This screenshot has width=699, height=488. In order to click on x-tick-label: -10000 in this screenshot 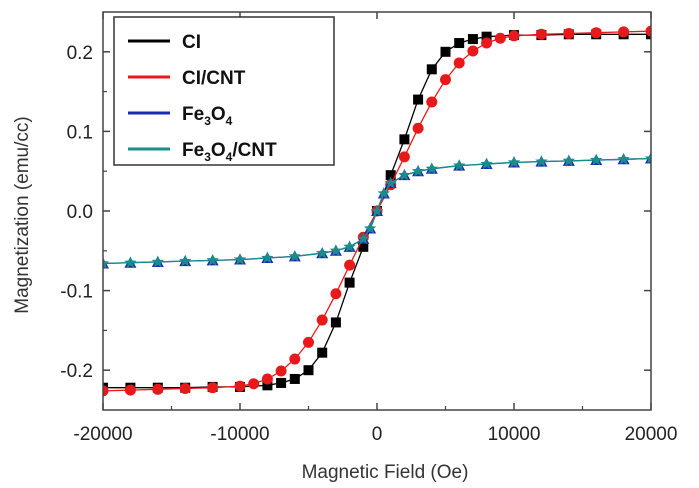, I will do `click(239, 434)`.